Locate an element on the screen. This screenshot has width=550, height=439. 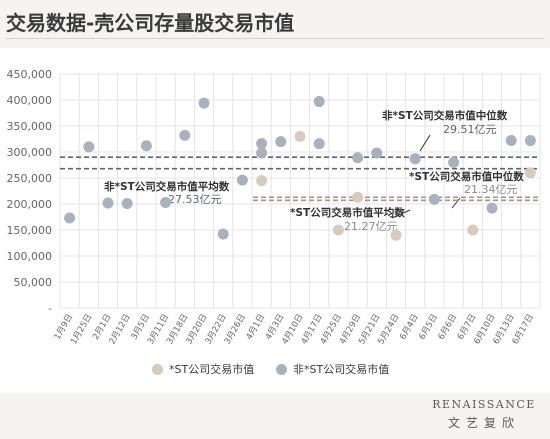
legend-marker-nonst is located at coordinates (281, 369).